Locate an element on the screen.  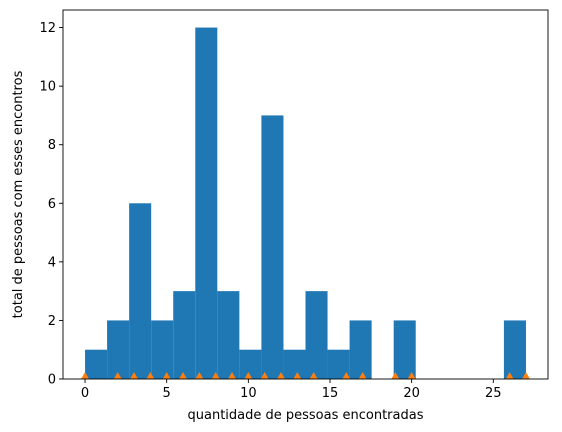
y-tick-label-6: 12 is located at coordinates (47, 28).